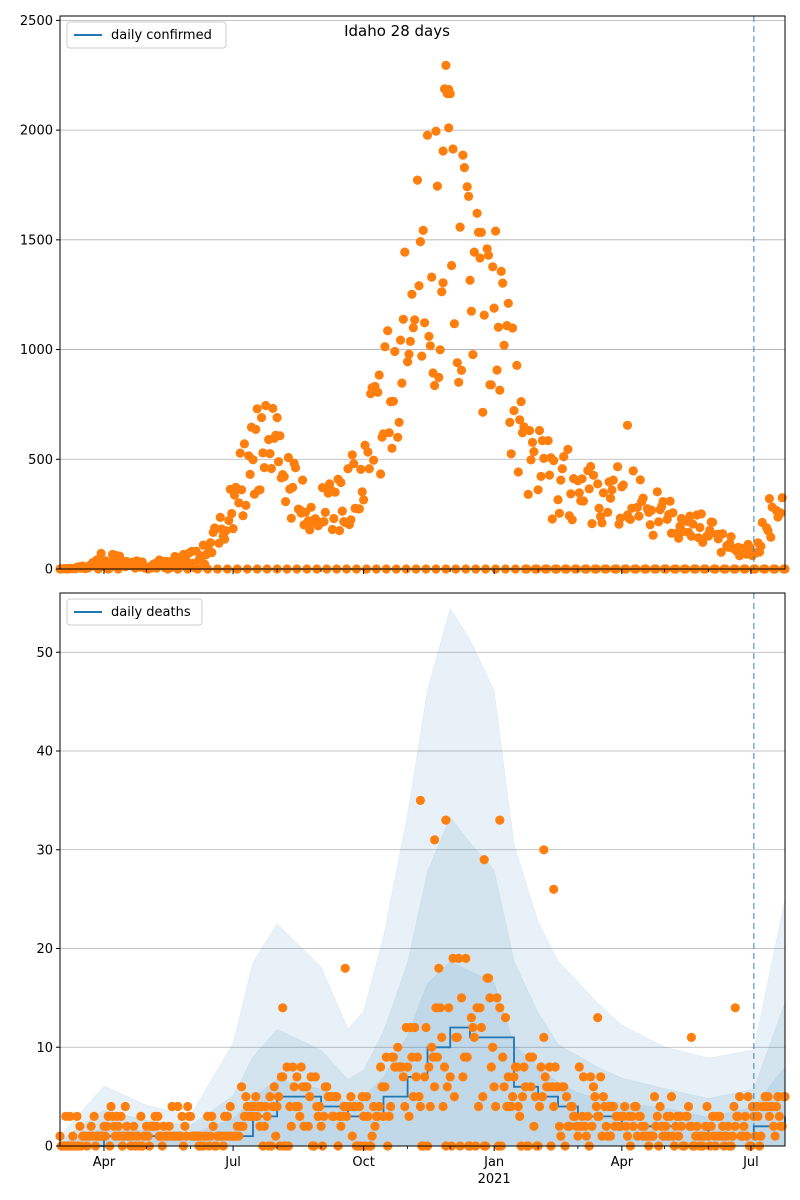 This screenshot has width=800, height=1200. What do you see at coordinates (493, 1162) in the screenshot?
I see `deaths-x-tick-label: Jan` at bounding box center [493, 1162].